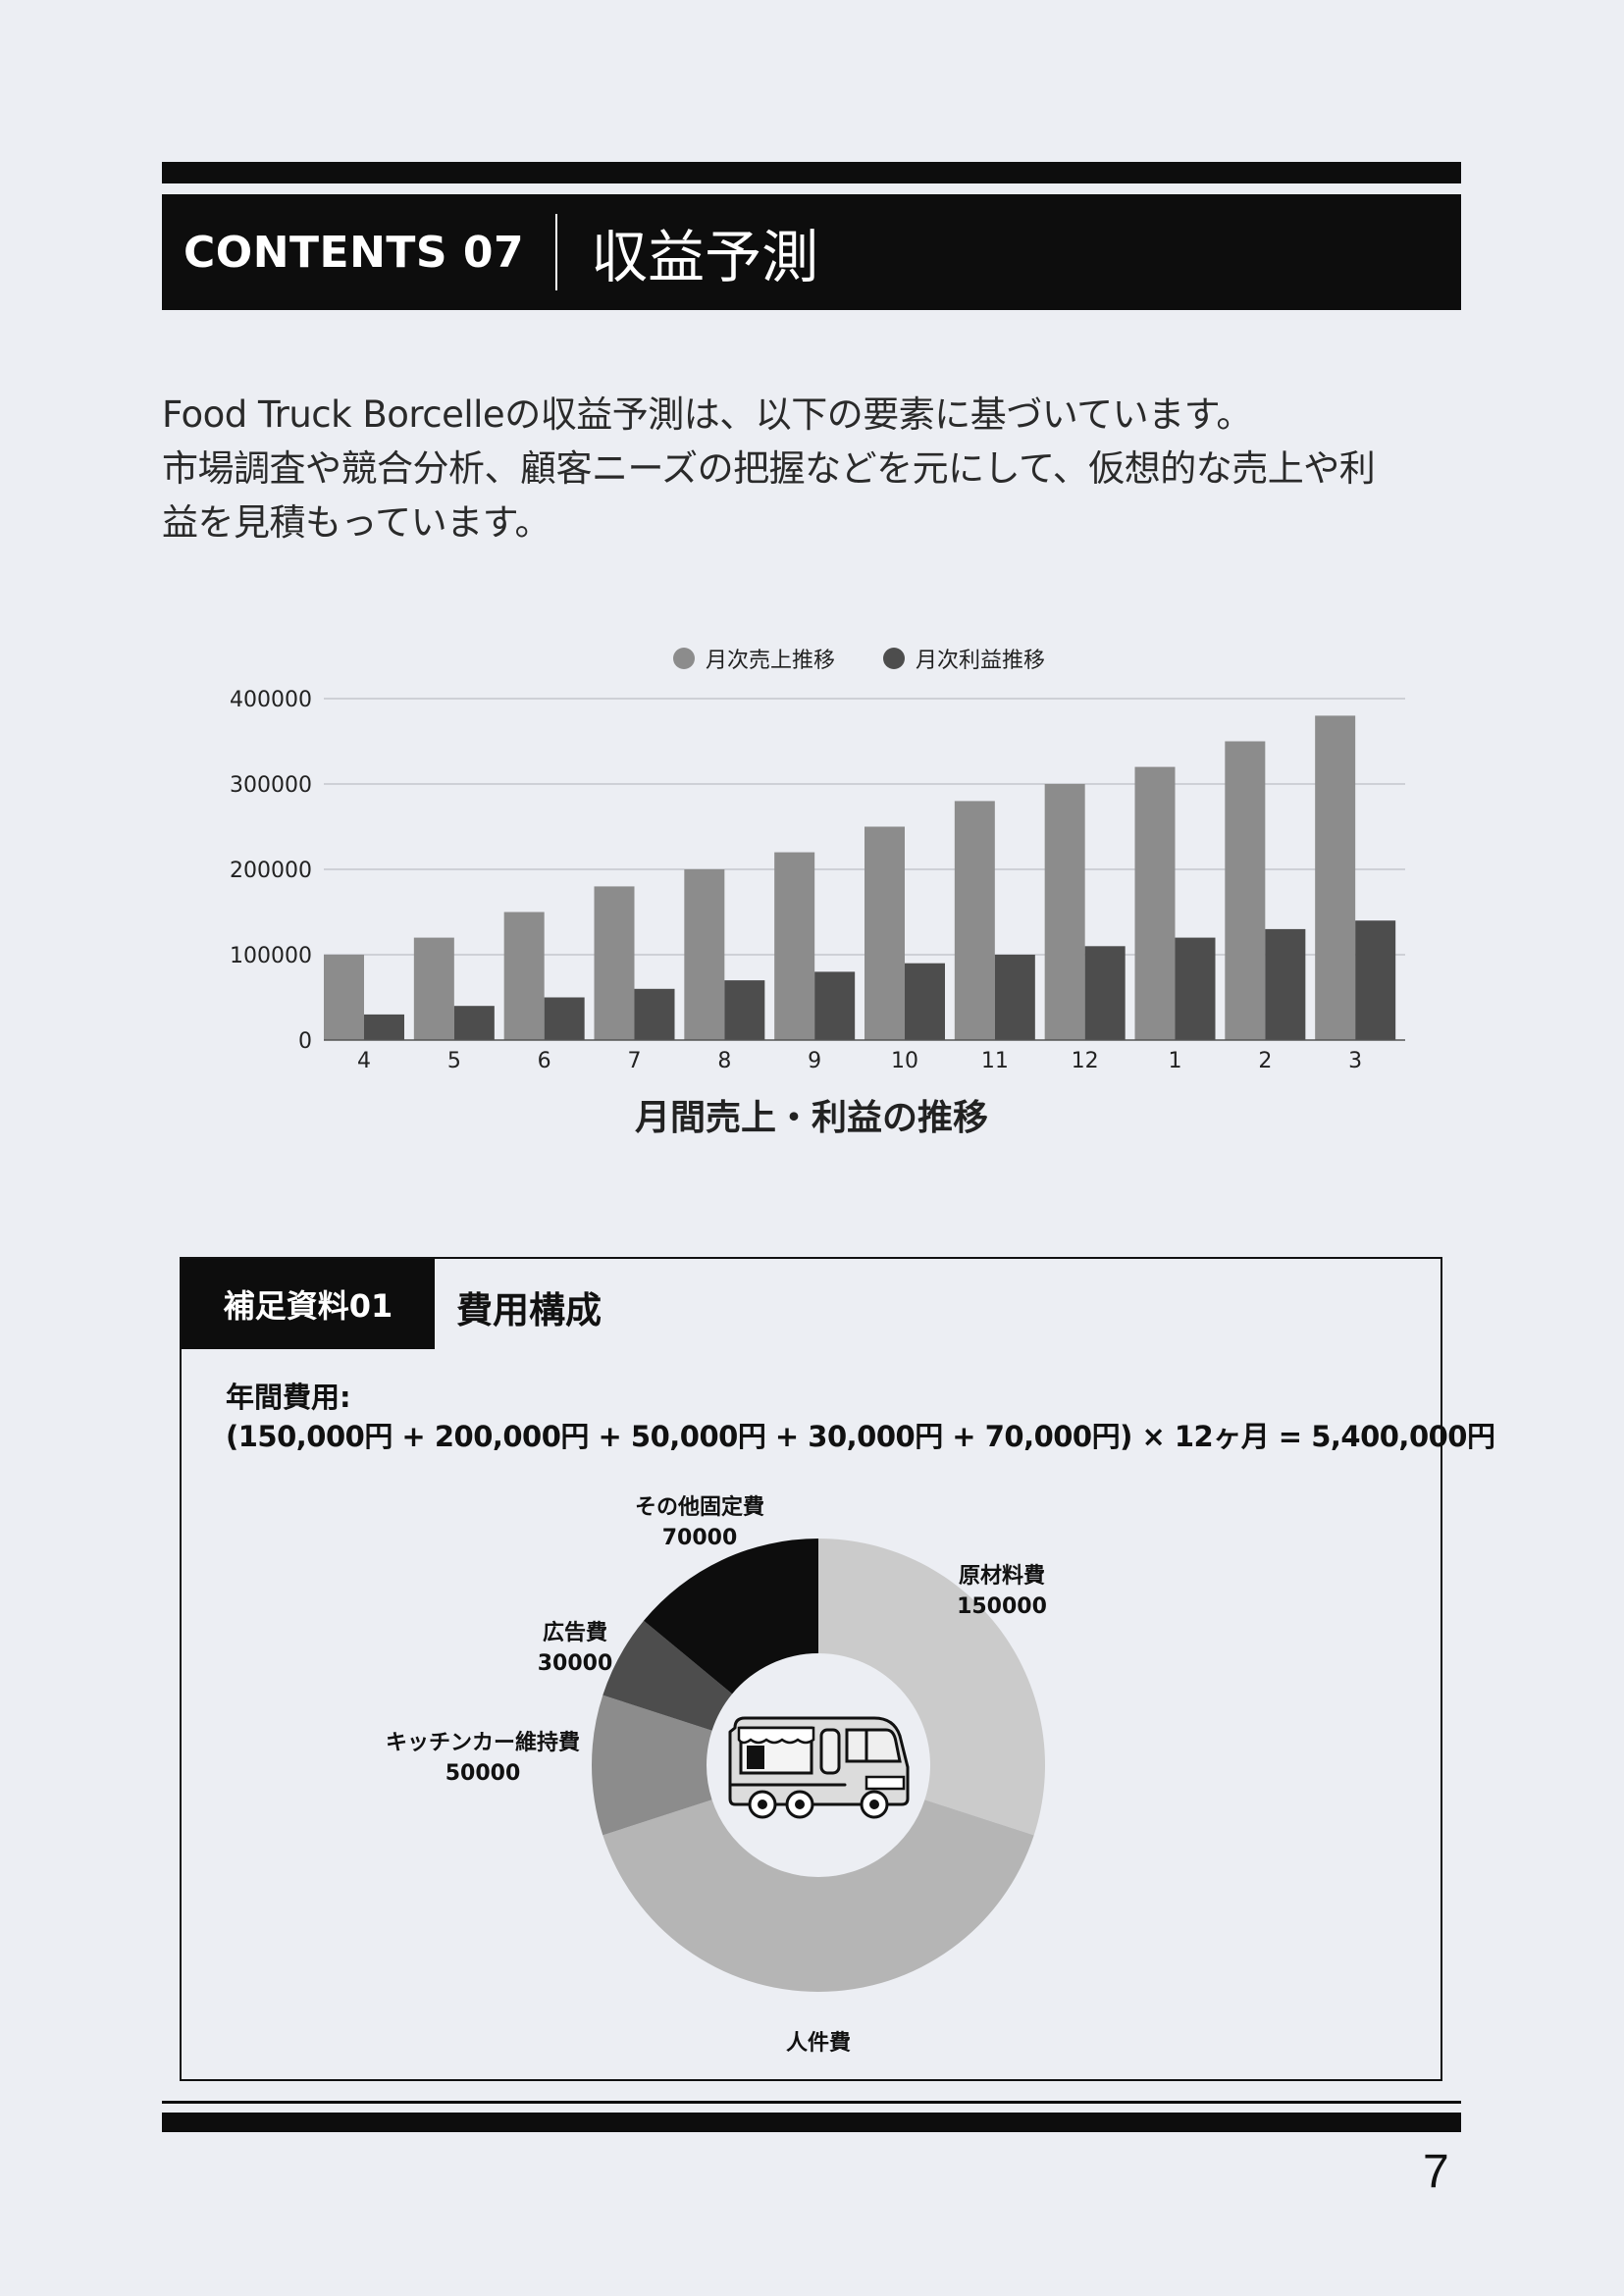 The image size is (1624, 2296). Describe the element at coordinates (575, 1663) in the screenshot. I see `slice-value: 30000` at that location.